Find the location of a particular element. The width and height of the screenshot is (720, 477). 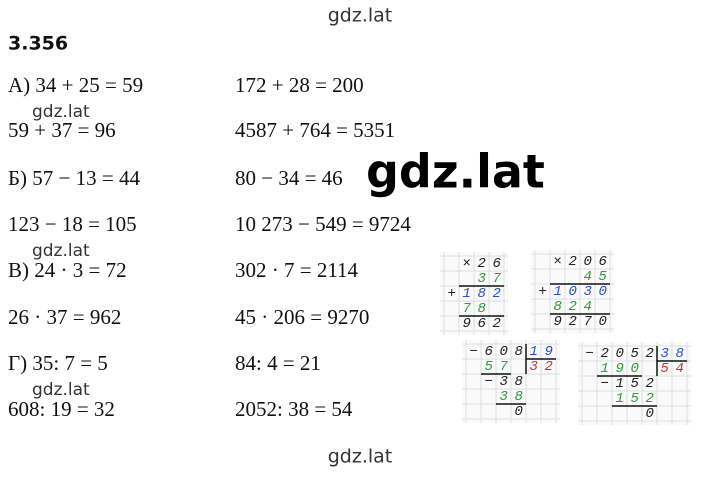

digits: 1030 is located at coordinates (584, 292).